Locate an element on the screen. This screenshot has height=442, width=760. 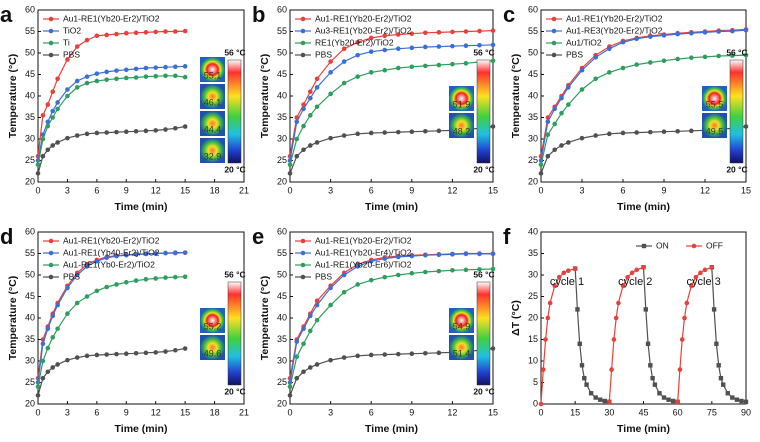
panel-label: c is located at coordinates (509, 14).